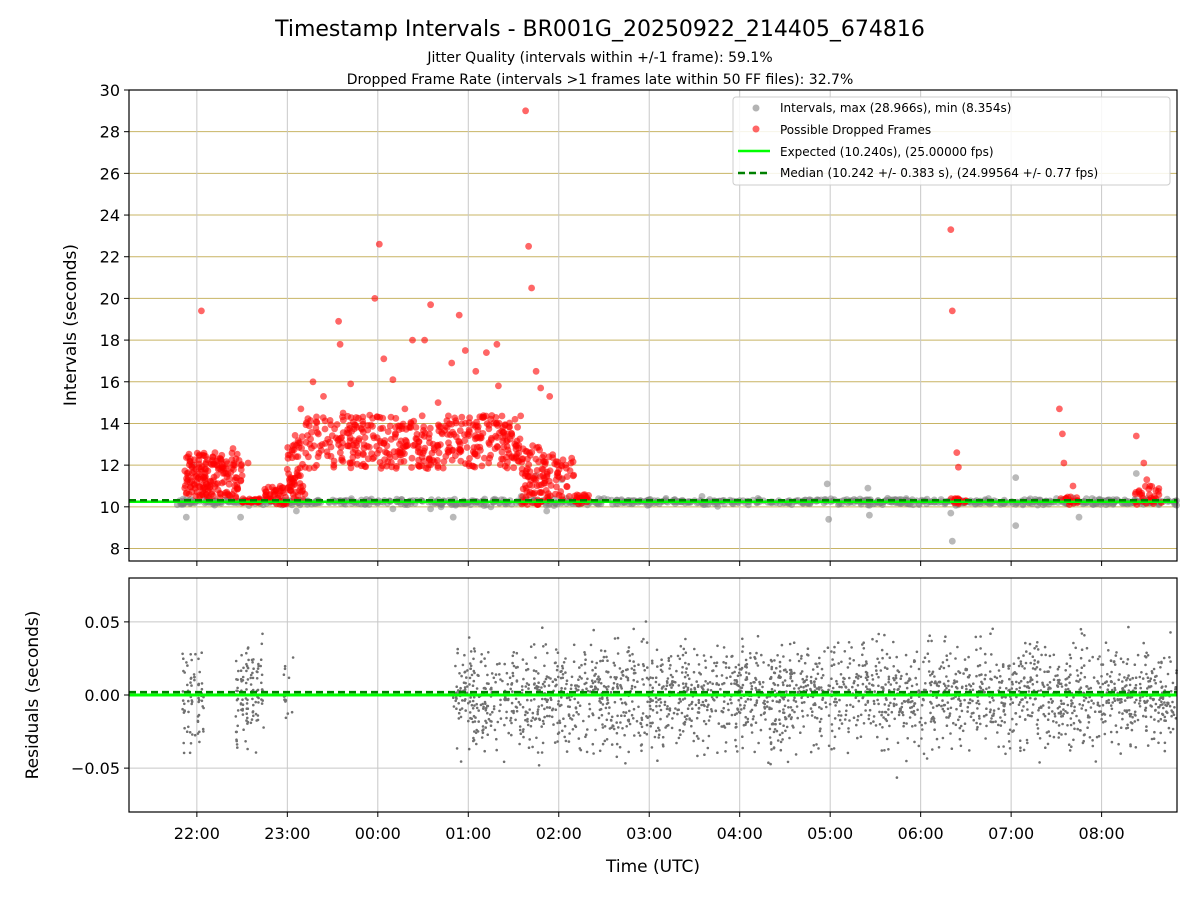  What do you see at coordinates (756, 129) in the screenshot?
I see `legend-marker-dropped` at bounding box center [756, 129].